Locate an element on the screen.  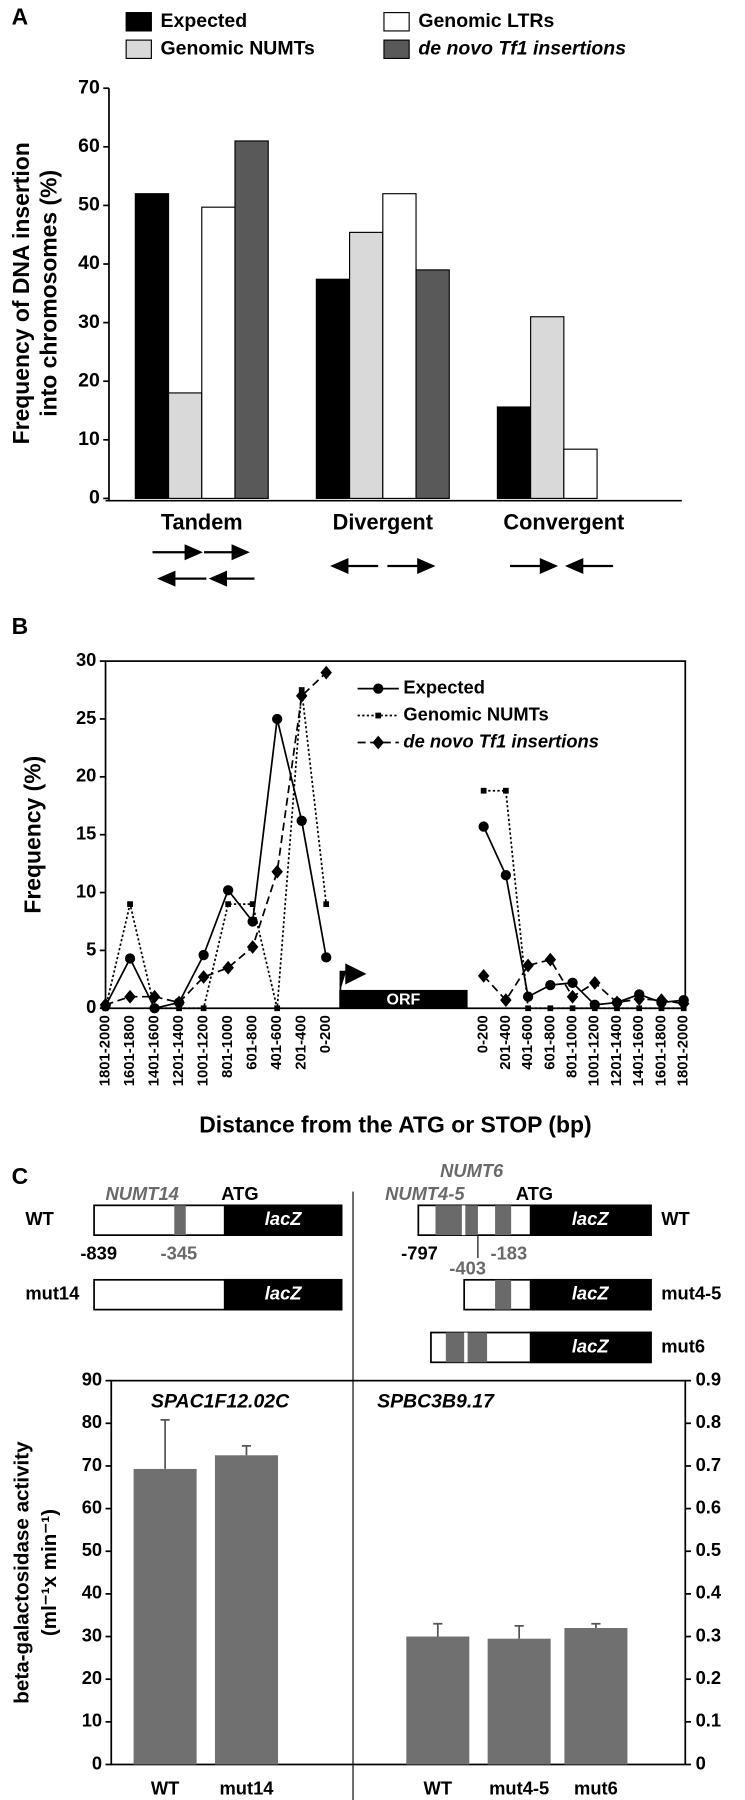
y-tick-label: 50 is located at coordinates (89, 205).